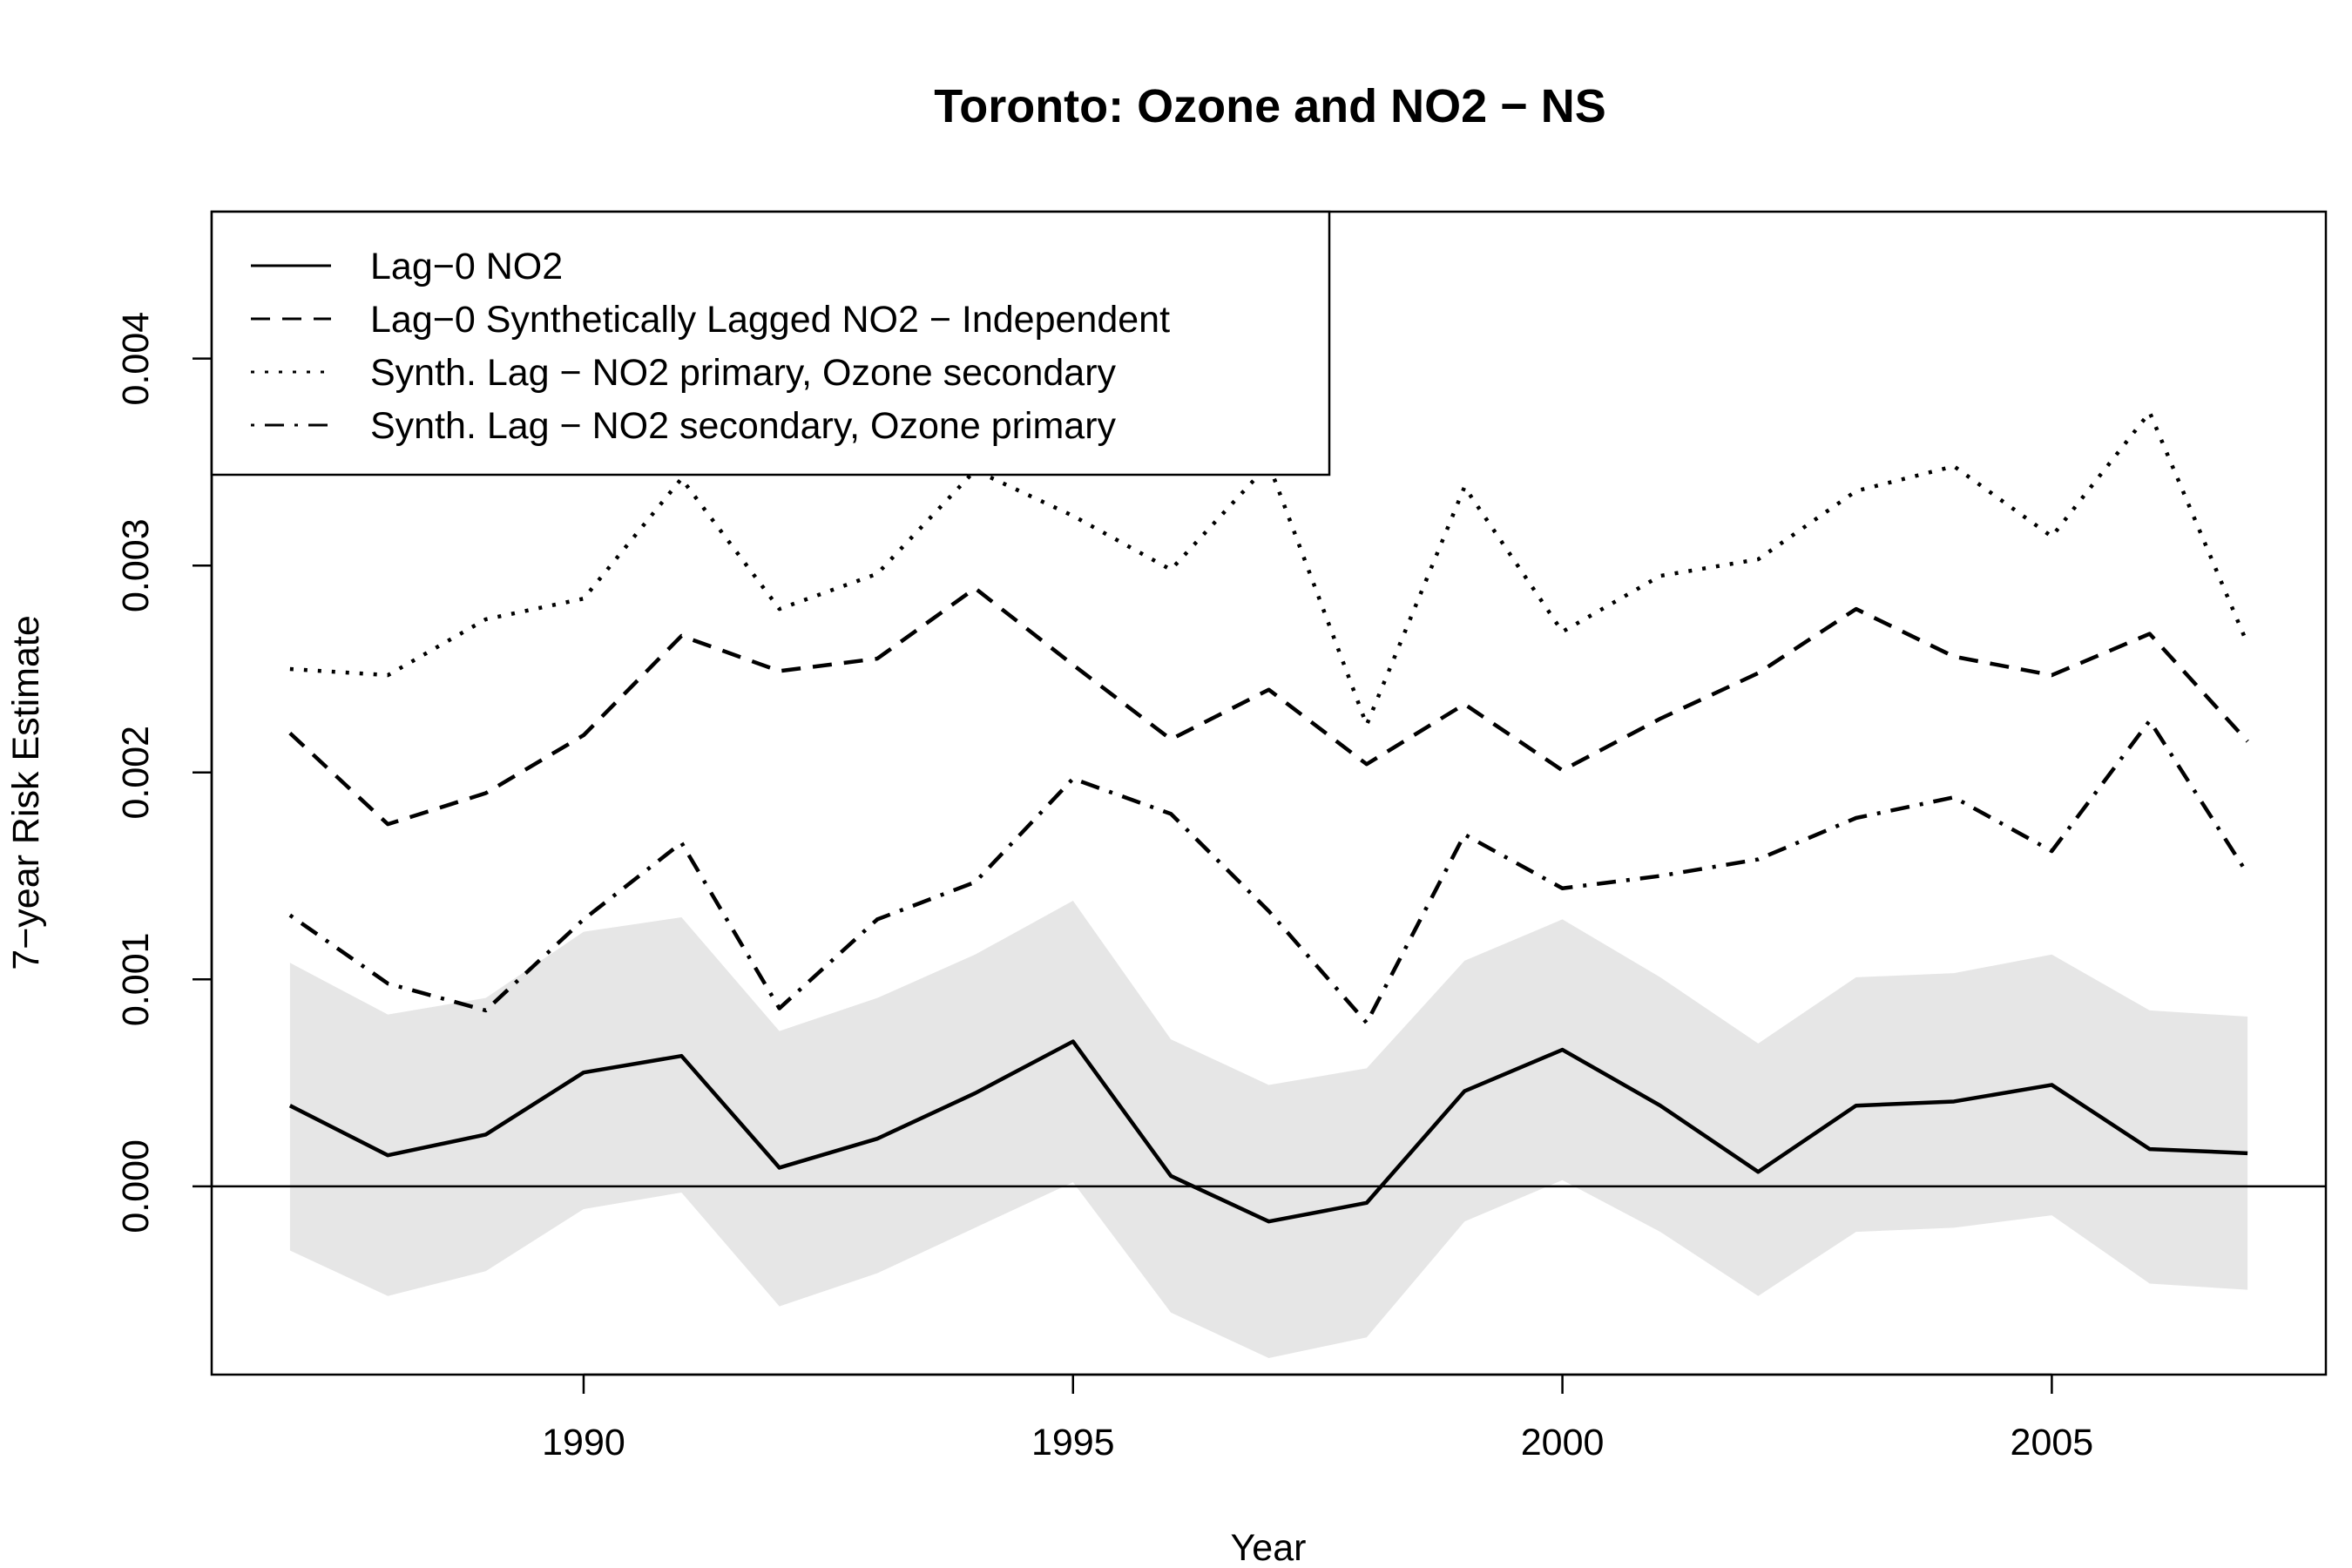  I want to click on y-tick-label: 0.002, so click(136, 773).